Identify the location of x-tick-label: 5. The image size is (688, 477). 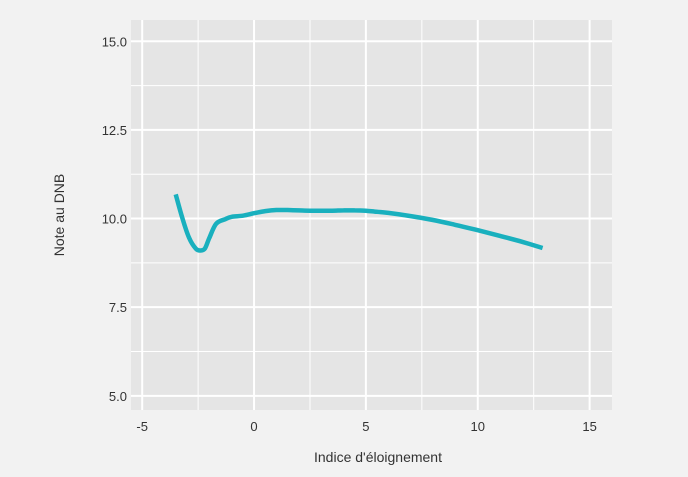
(365, 426).